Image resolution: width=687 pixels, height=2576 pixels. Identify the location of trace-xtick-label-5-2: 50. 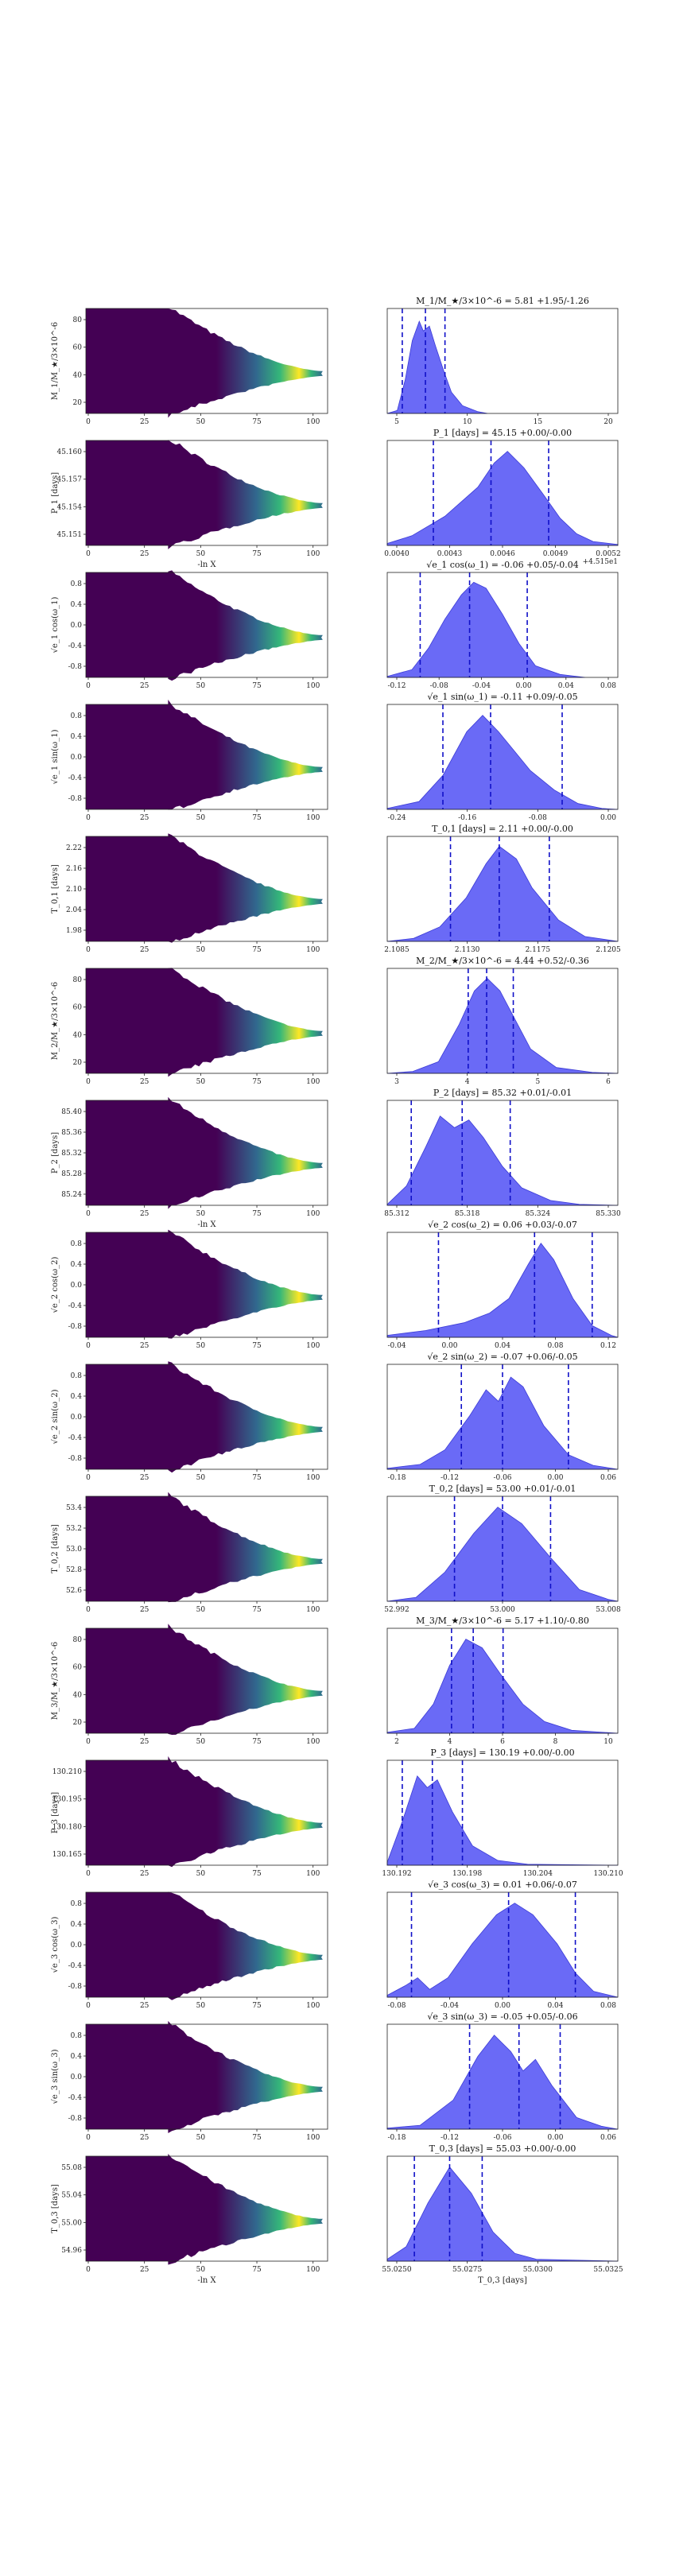
(201, 950).